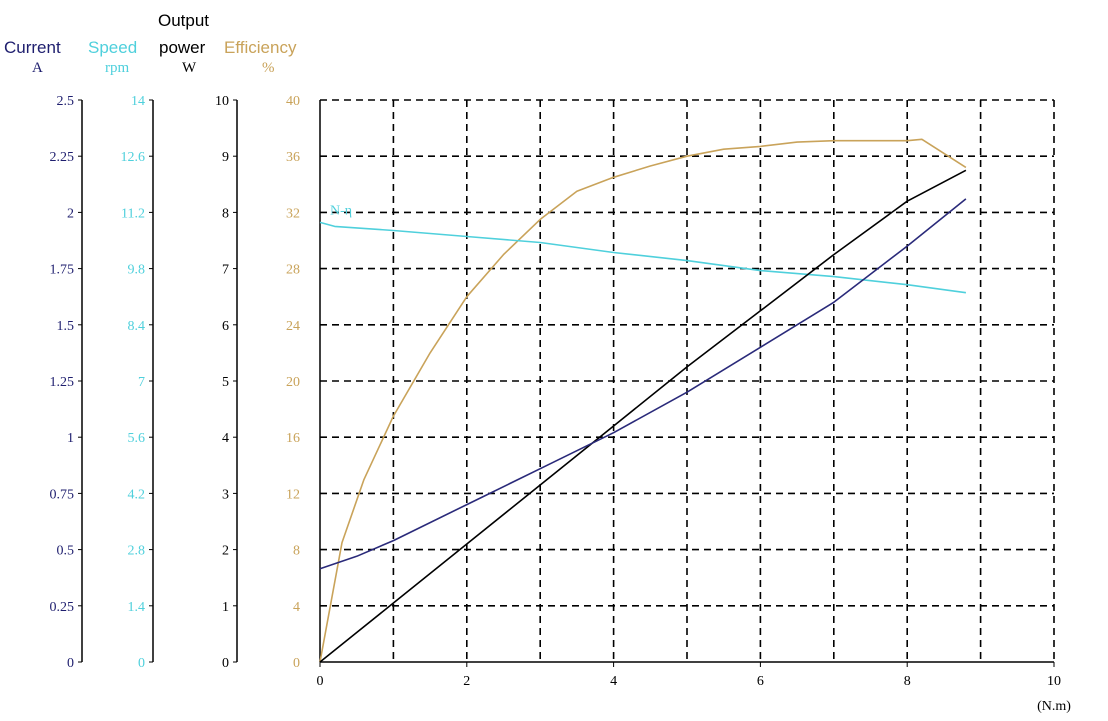 This screenshot has width=1108, height=721. Describe the element at coordinates (137, 438) in the screenshot. I see `speed-tick-label: 5.6` at that location.